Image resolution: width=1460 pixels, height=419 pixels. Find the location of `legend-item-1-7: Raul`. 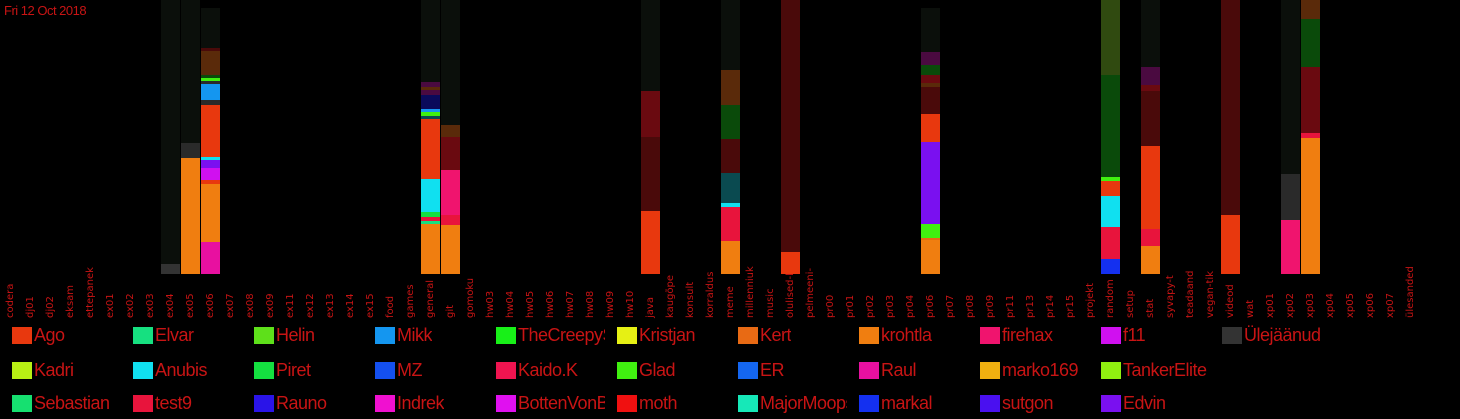

legend-item-1-7: Raul is located at coordinates (907, 370).